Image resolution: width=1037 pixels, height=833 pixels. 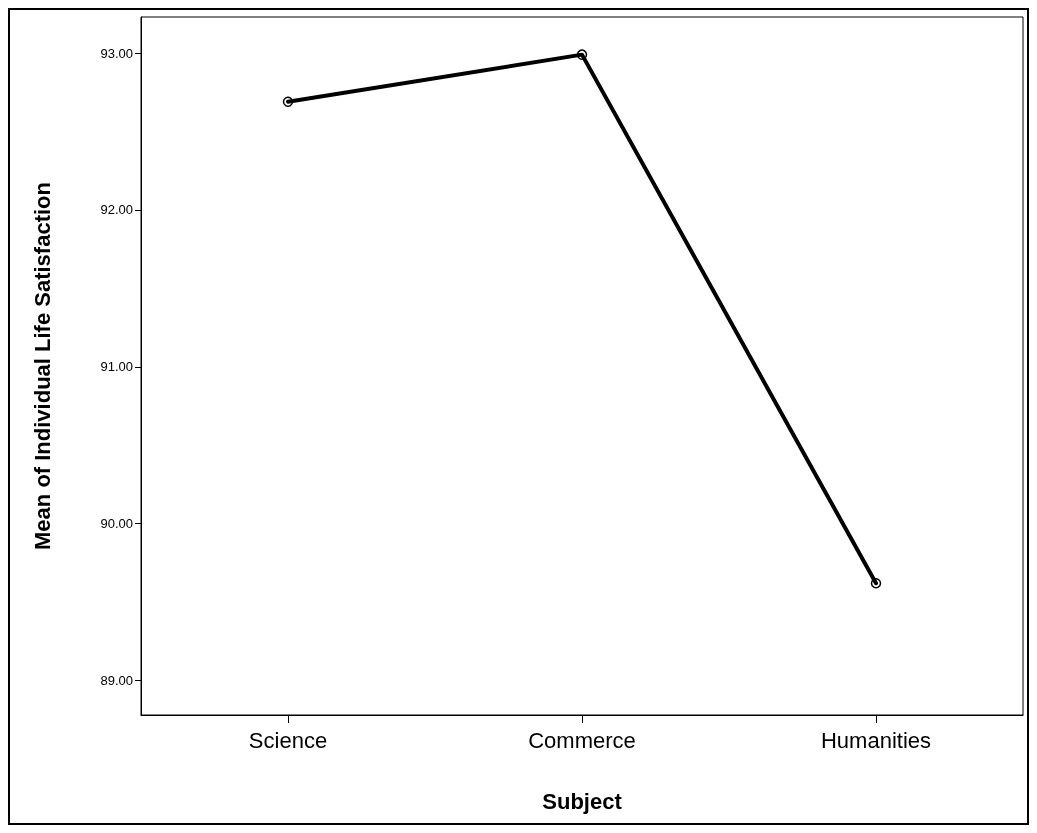 I want to click on y-tick-label: 89.00, so click(x=116, y=680).